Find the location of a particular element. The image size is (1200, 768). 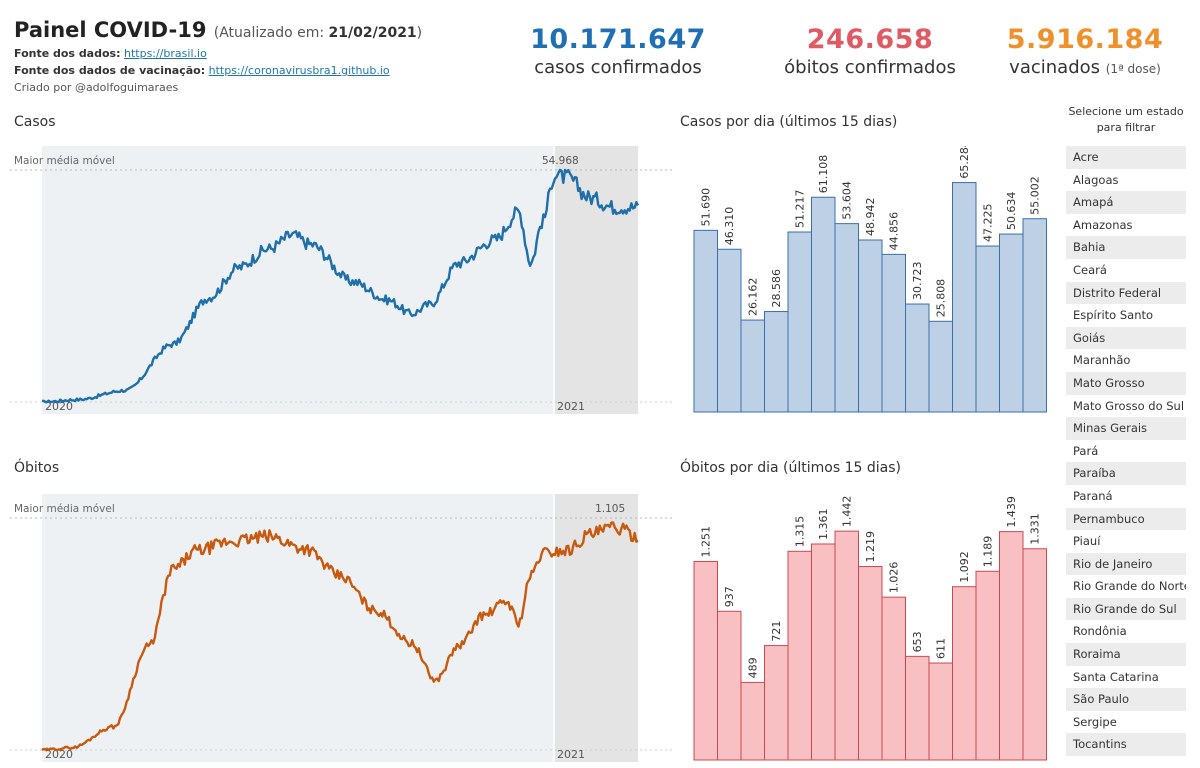

bar-value-label: 1.439 is located at coordinates (1011, 512).